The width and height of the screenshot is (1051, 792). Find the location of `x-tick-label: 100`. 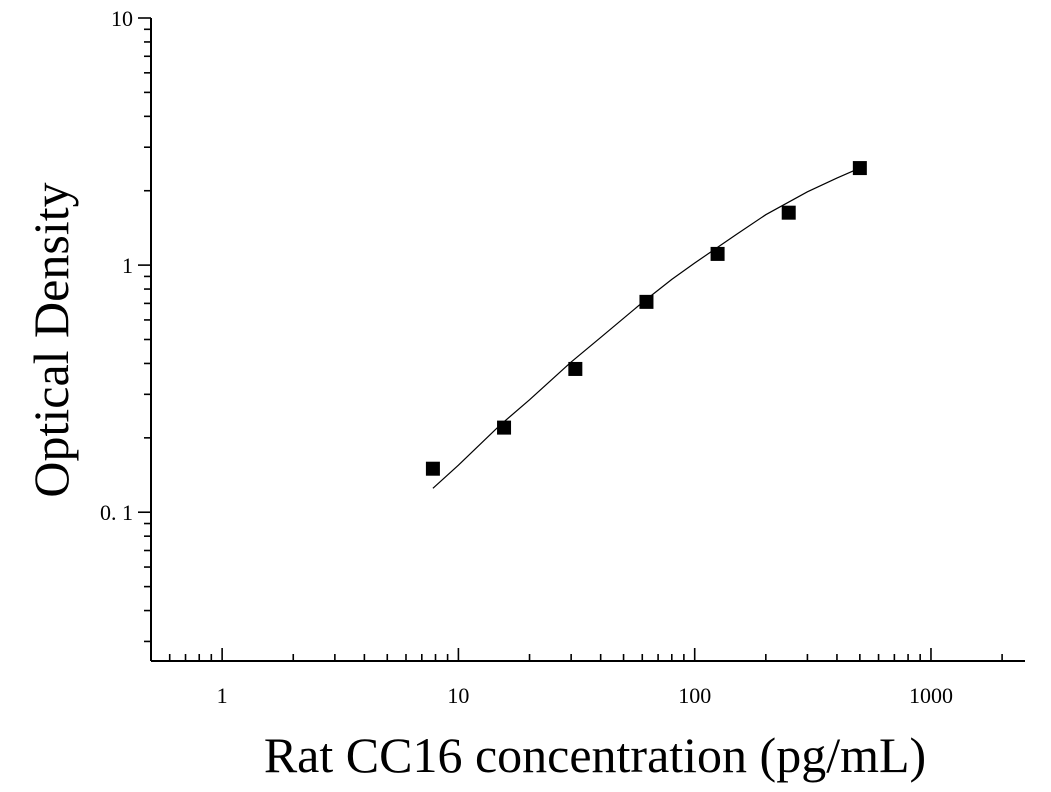

x-tick-label: 100 is located at coordinates (694, 695).